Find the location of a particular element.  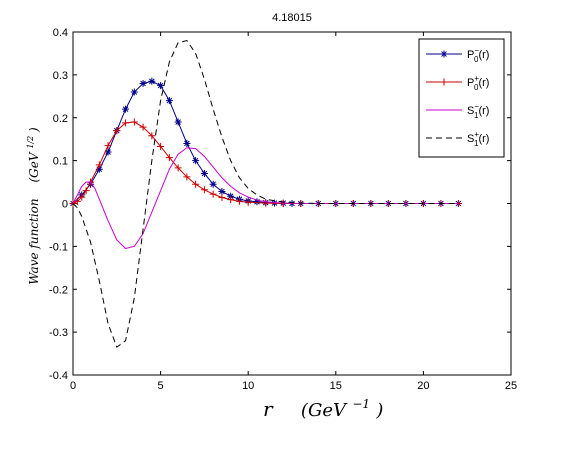

x-tick-label: 25 is located at coordinates (511, 386).